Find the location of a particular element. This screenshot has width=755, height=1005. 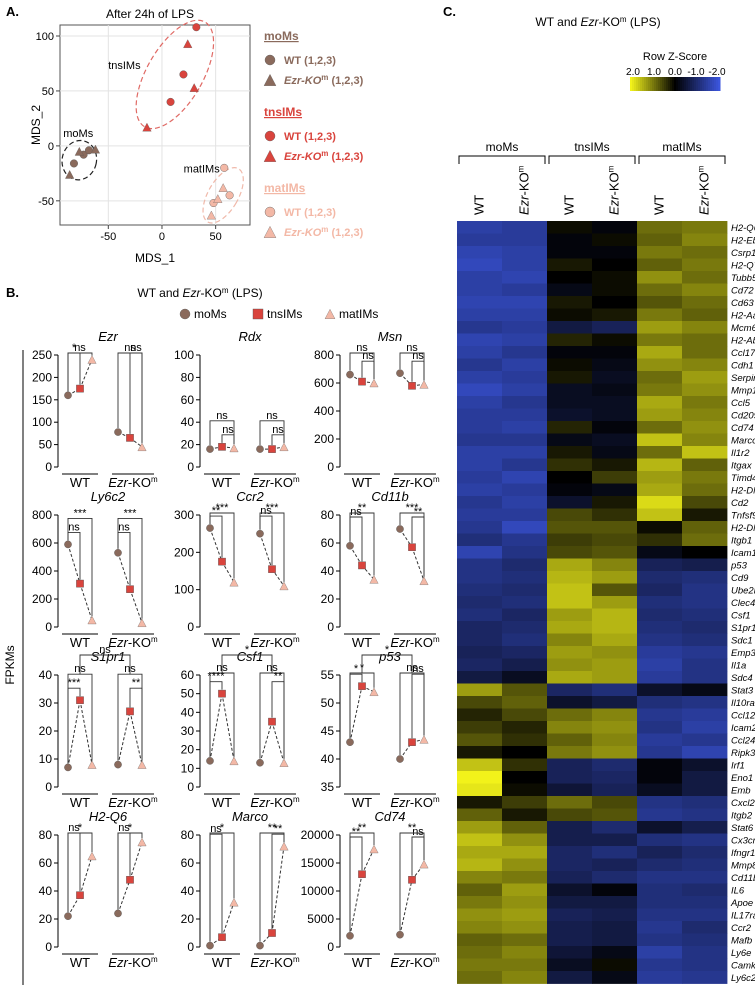

panel-label-c: C. is located at coordinates (449, 11).